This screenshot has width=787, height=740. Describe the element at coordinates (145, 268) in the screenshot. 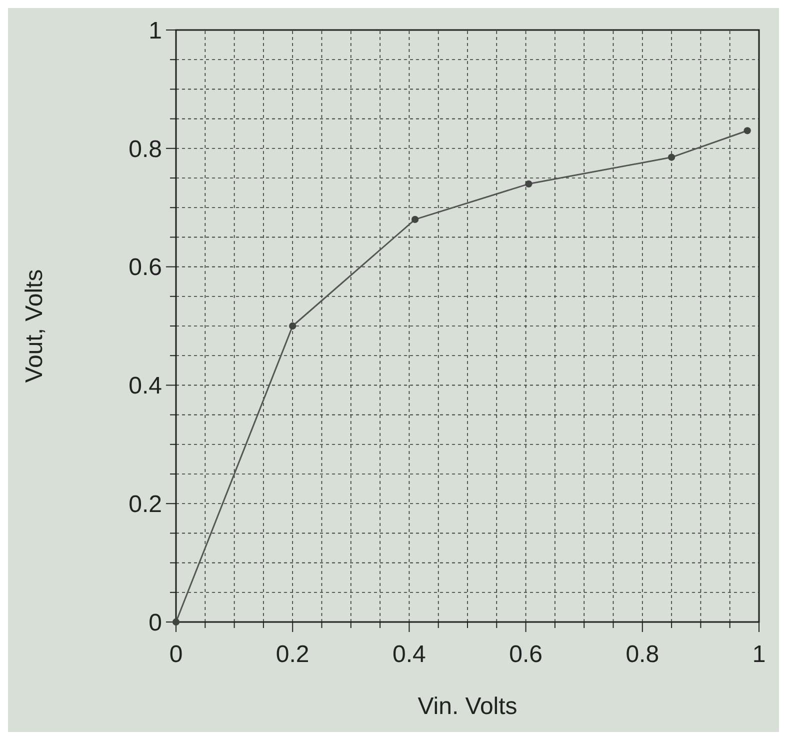

I see `y-tick-label: 0.6` at that location.